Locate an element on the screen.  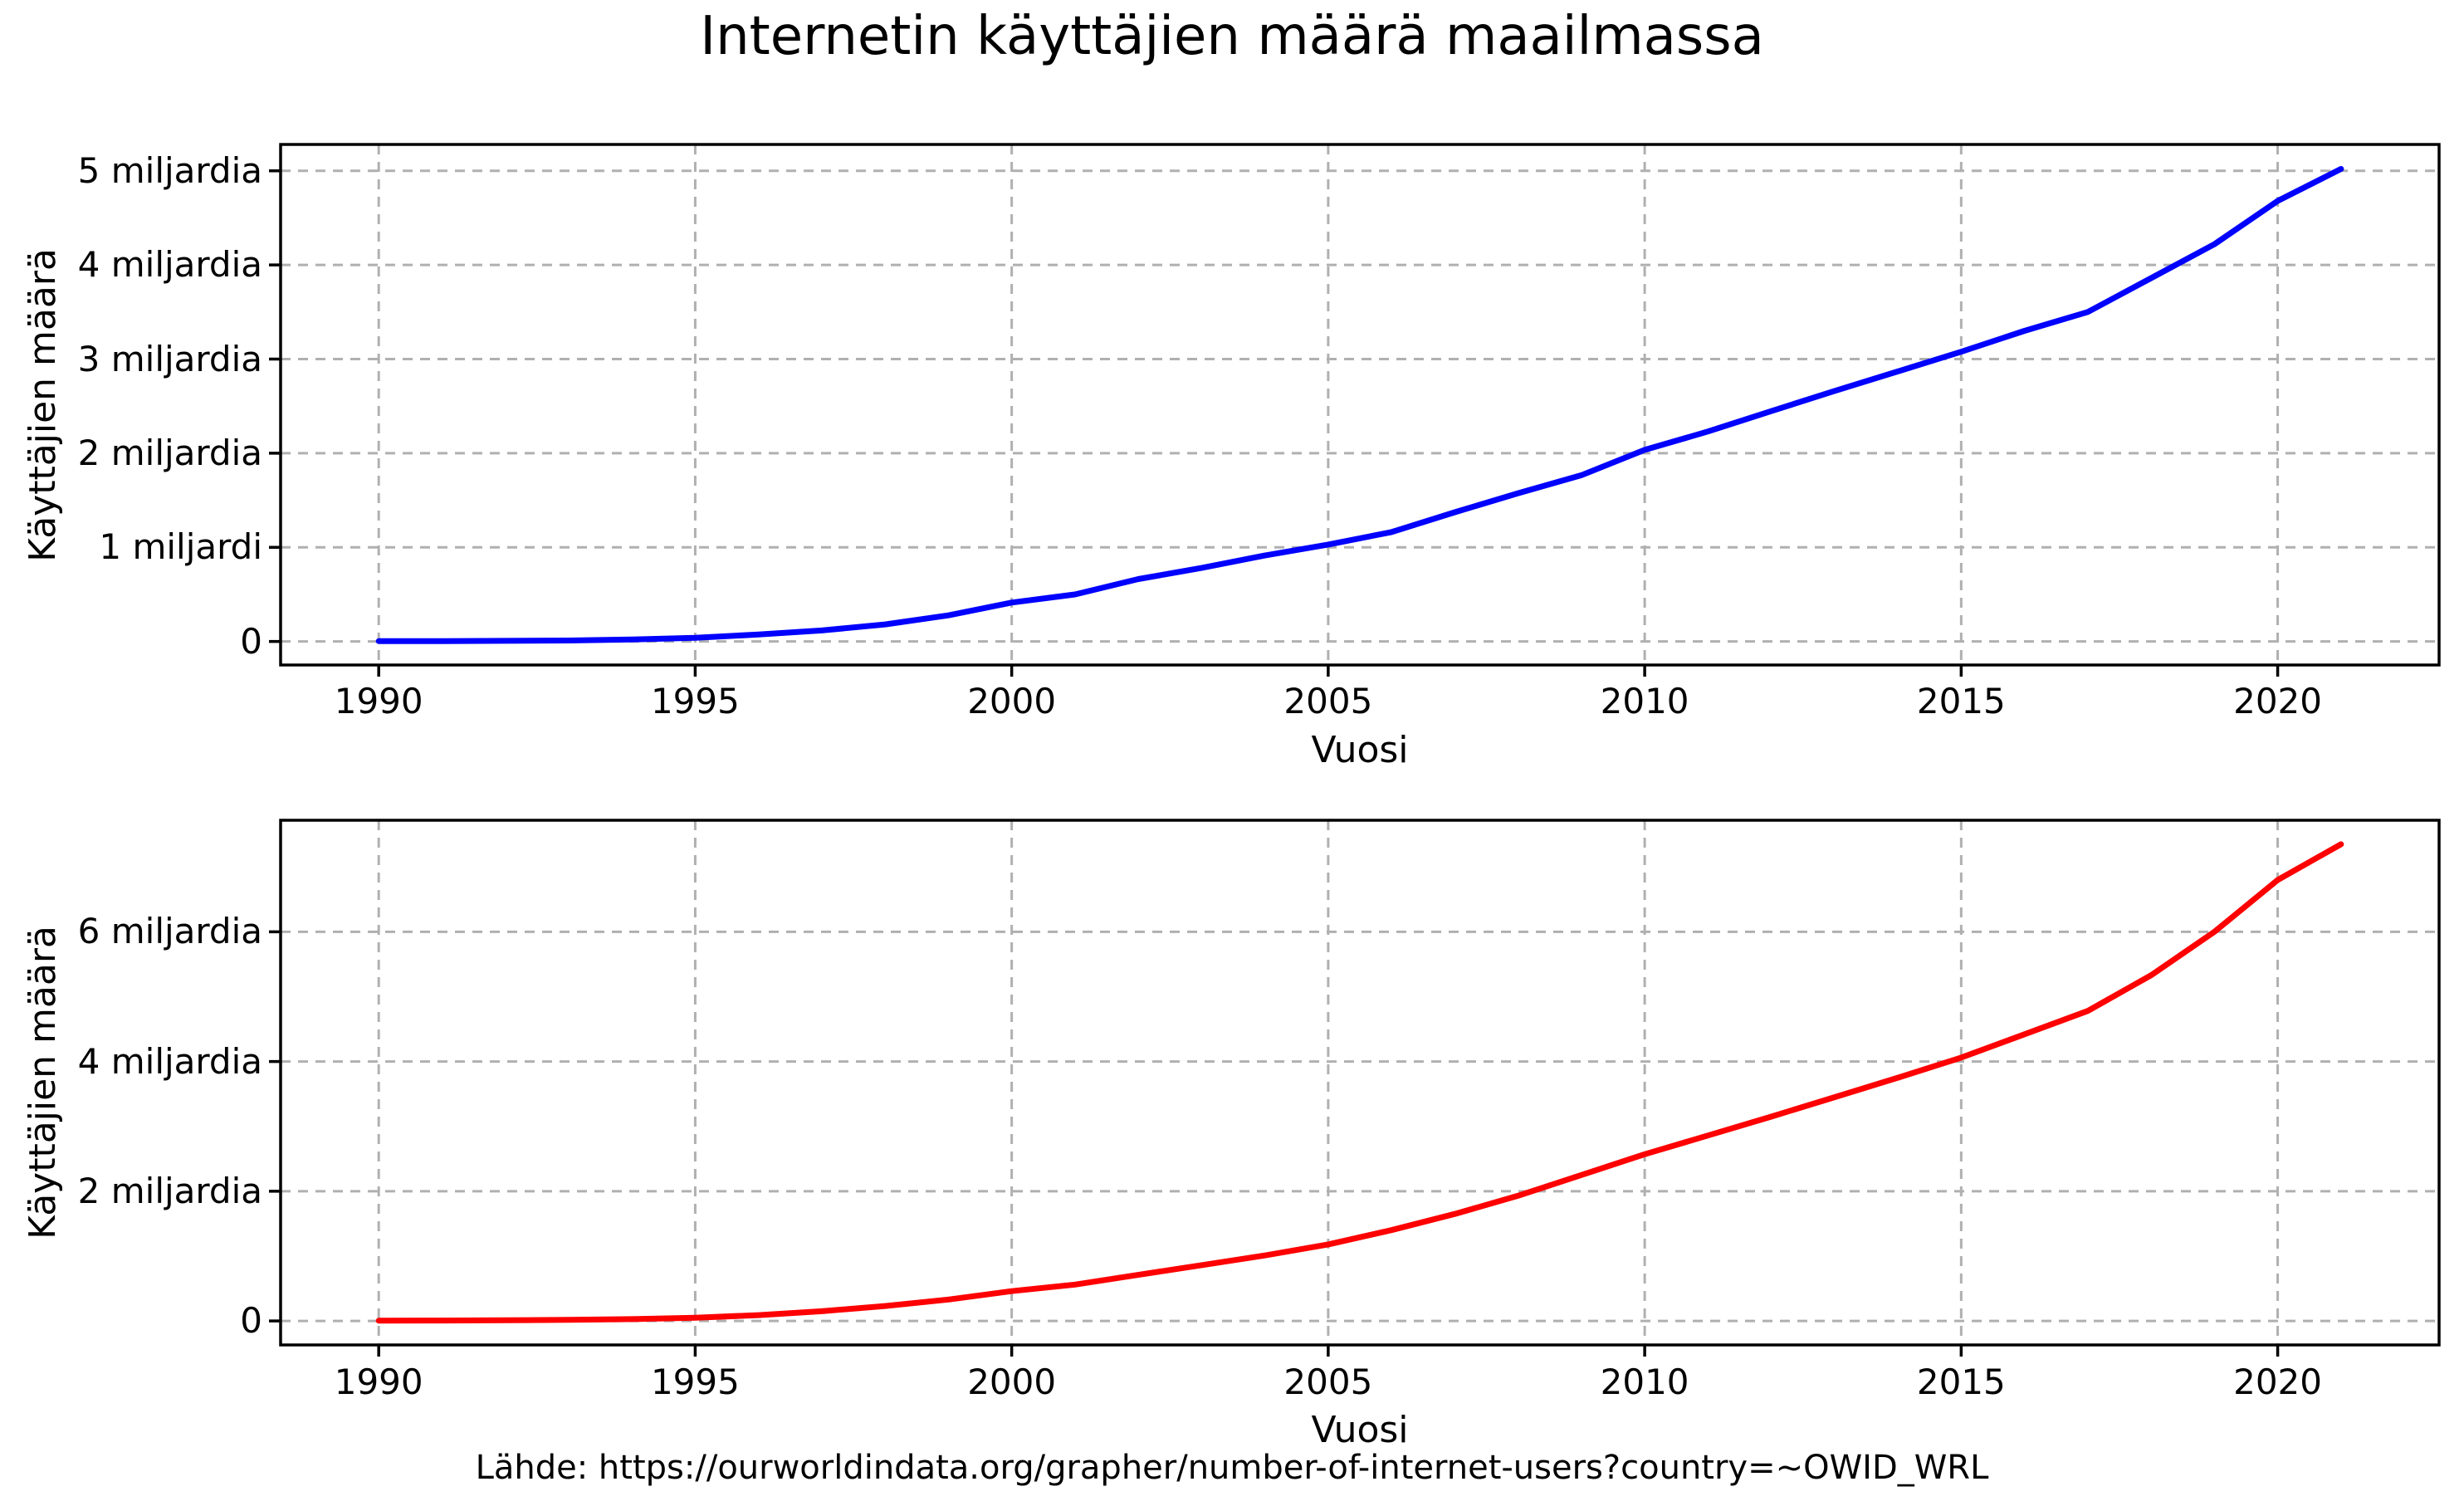
bottom-y-axis-label: Käyttäjien määrä is located at coordinates (43, 1083).